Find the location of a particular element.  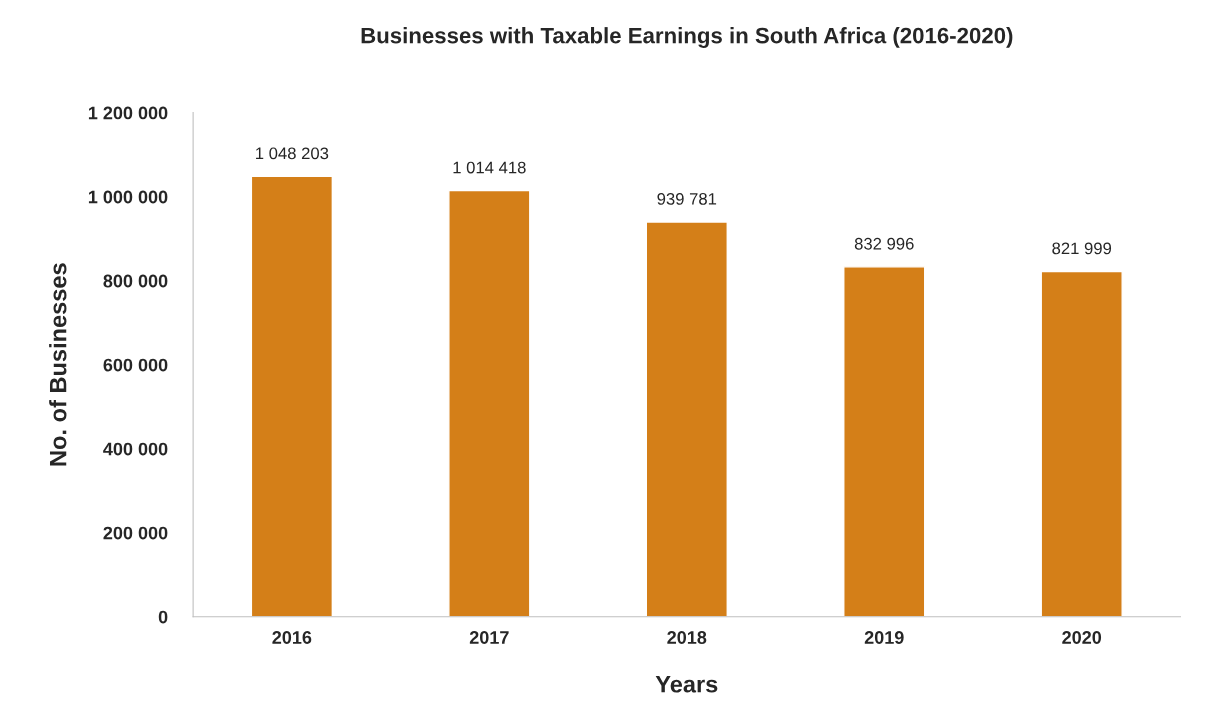

data-label: 939 781 is located at coordinates (687, 198).